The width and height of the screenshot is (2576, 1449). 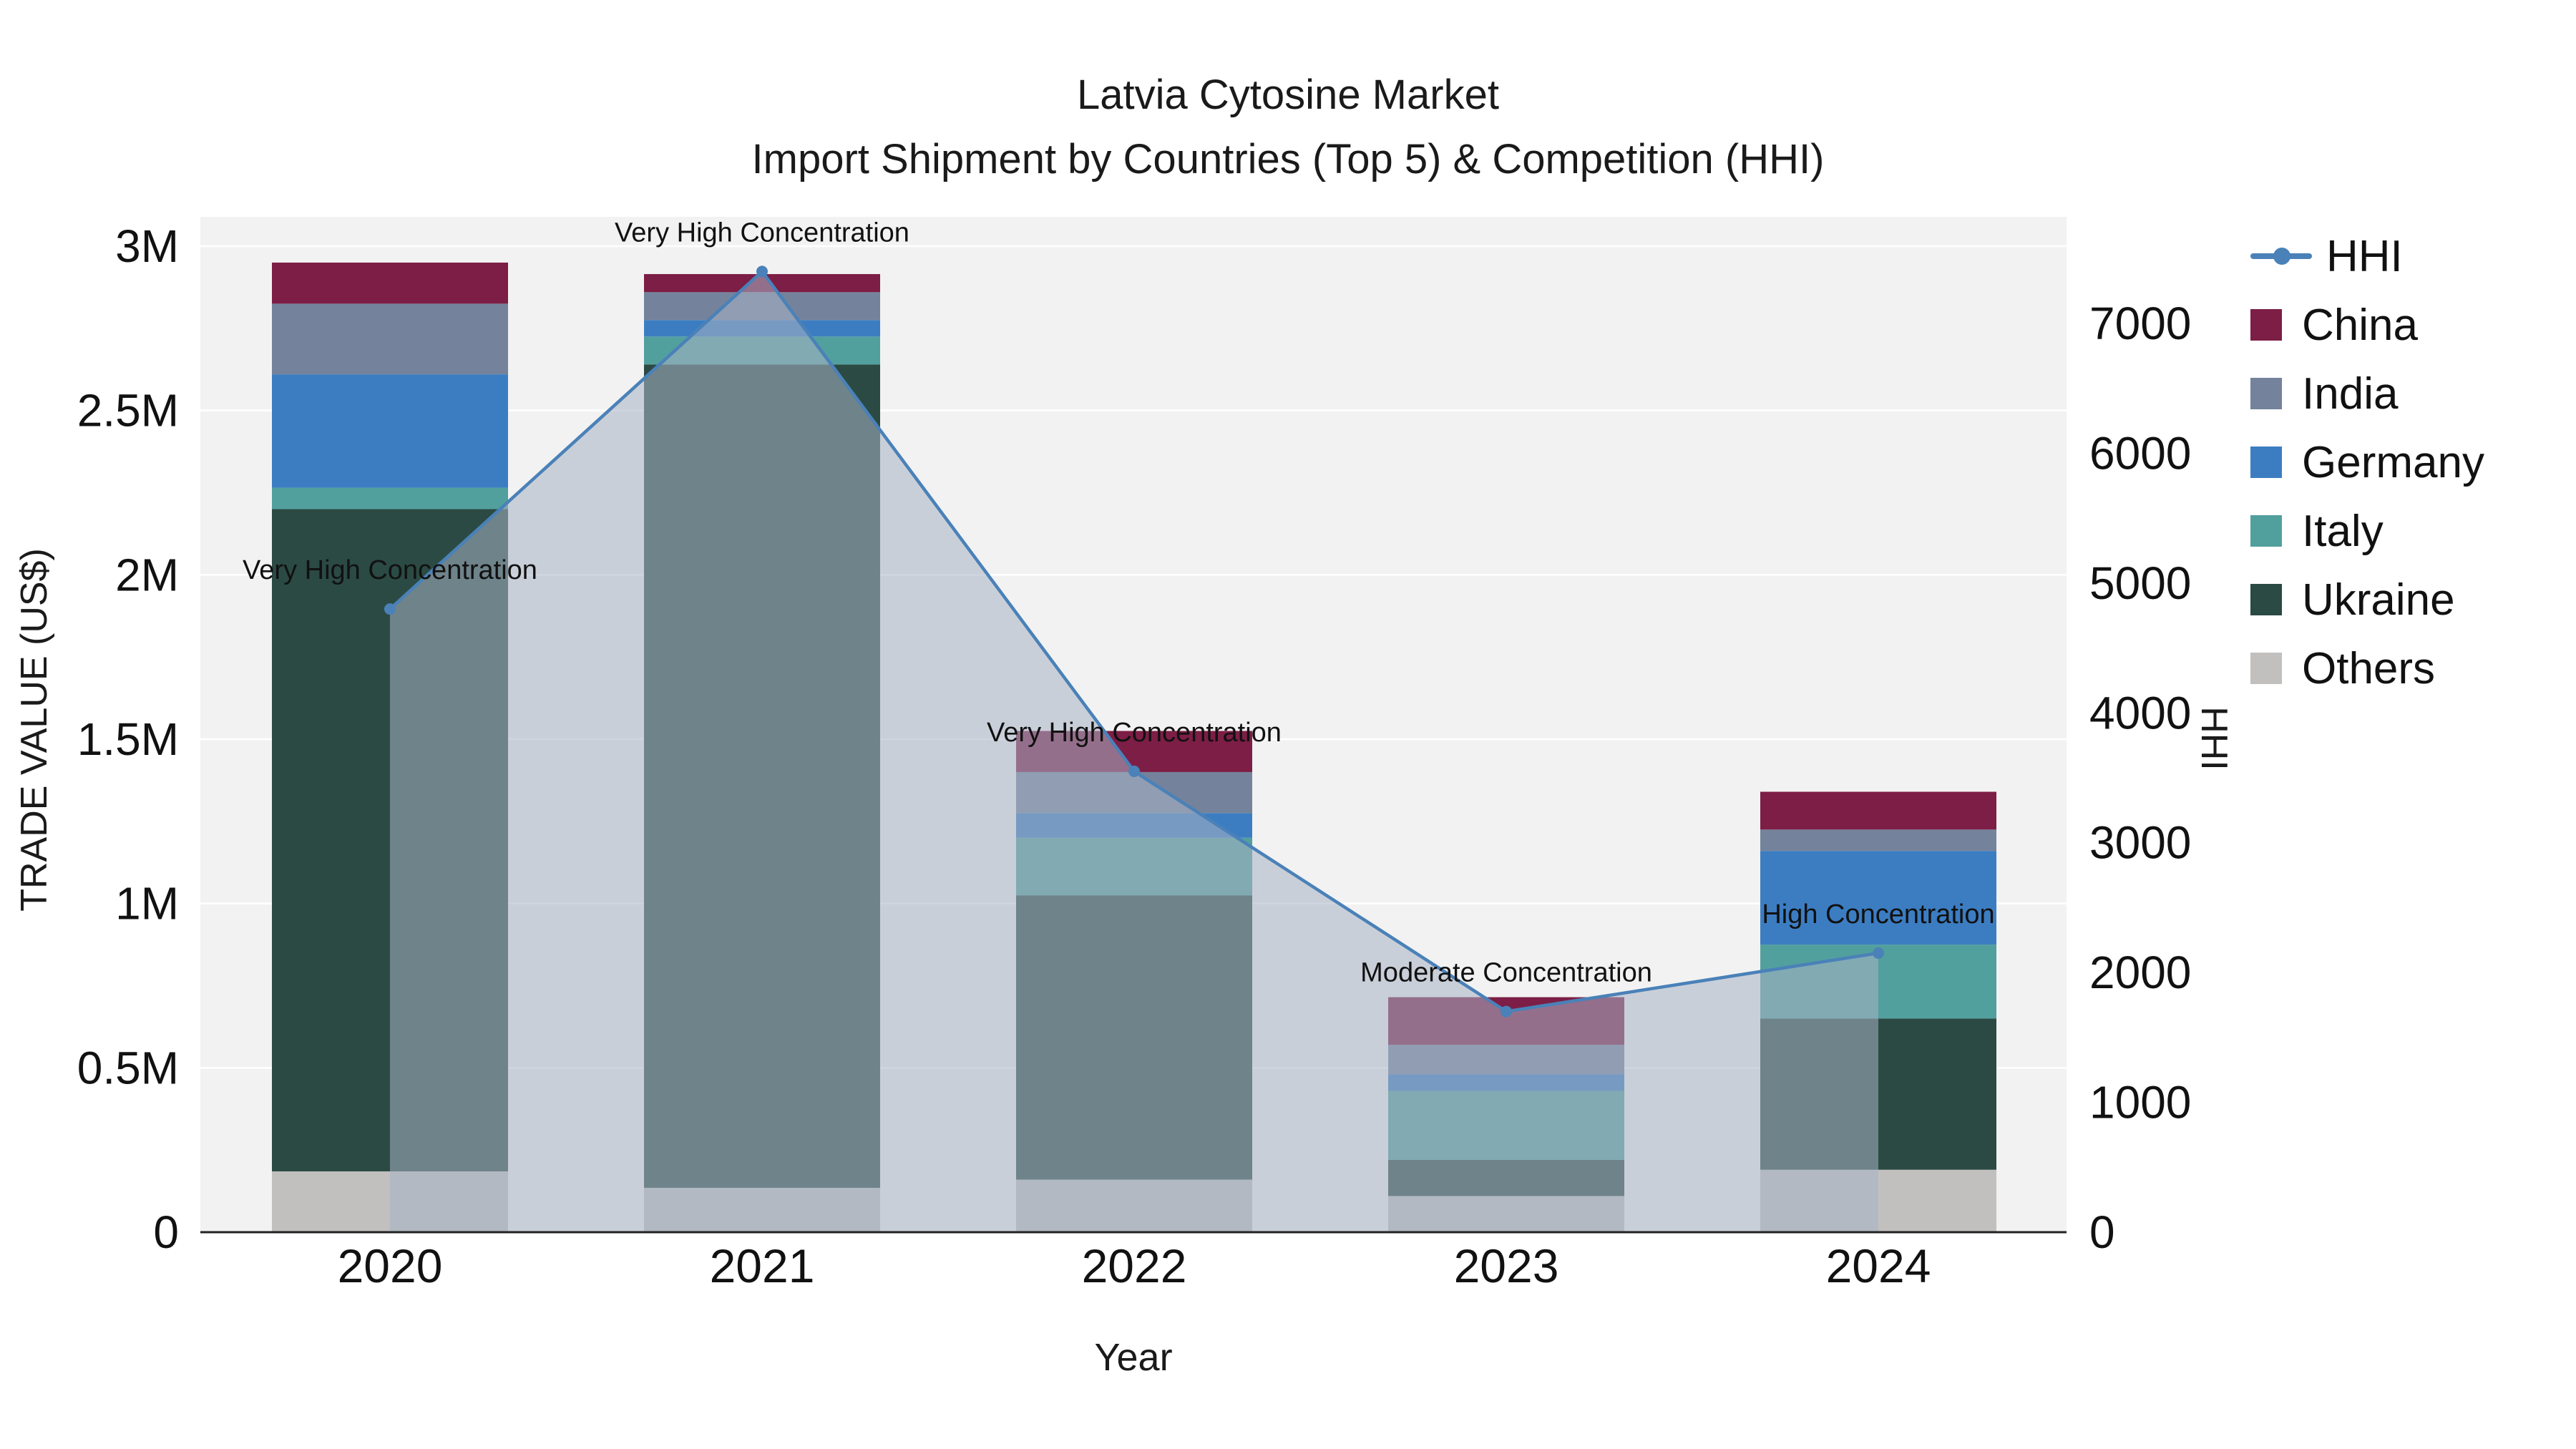 I want to click on annotation-2023: Moderate Concentration, so click(x=1506, y=973).